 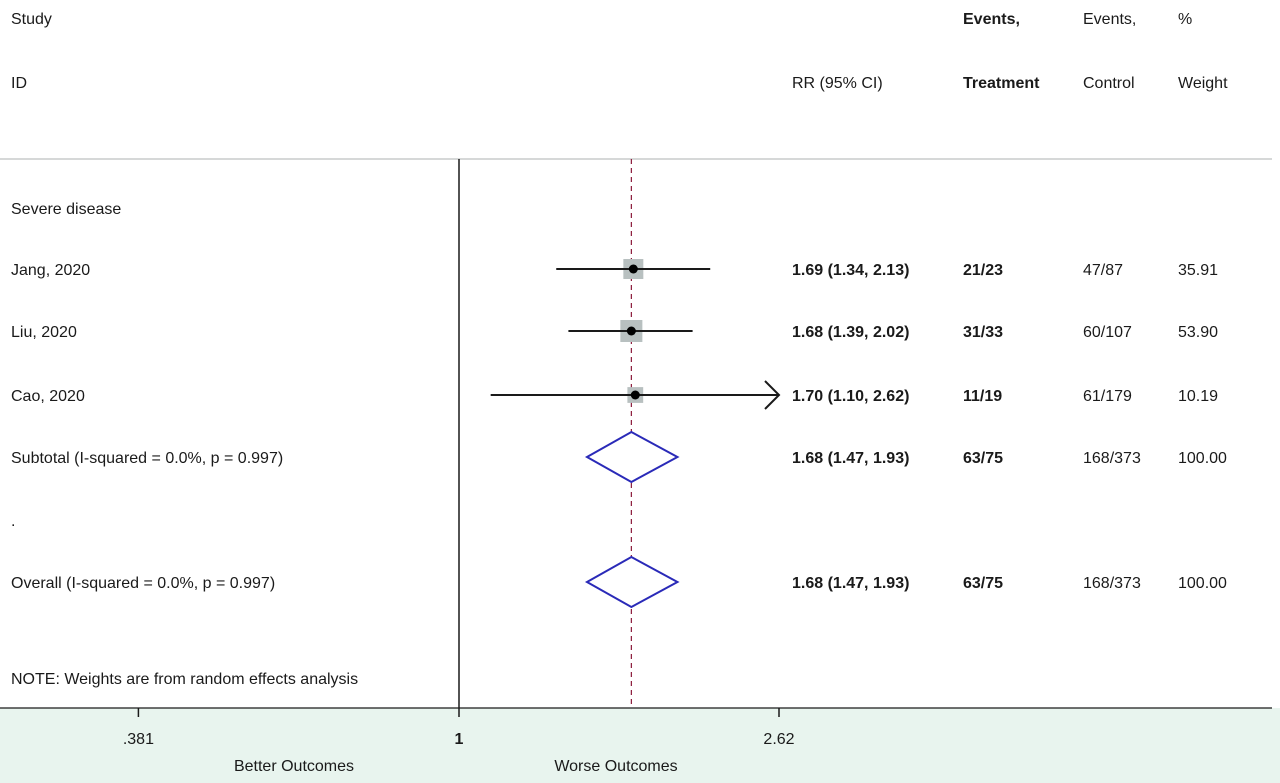 I want to click on header-events-treatment-1: Events,, so click(x=991, y=19).